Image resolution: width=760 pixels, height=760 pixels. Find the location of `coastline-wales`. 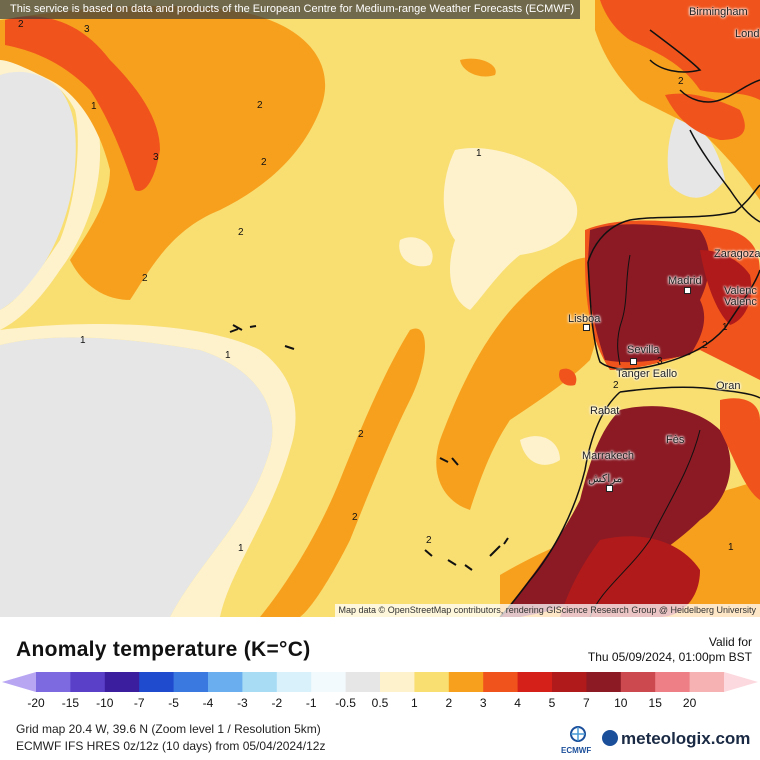

coastline-wales is located at coordinates (675, 51).